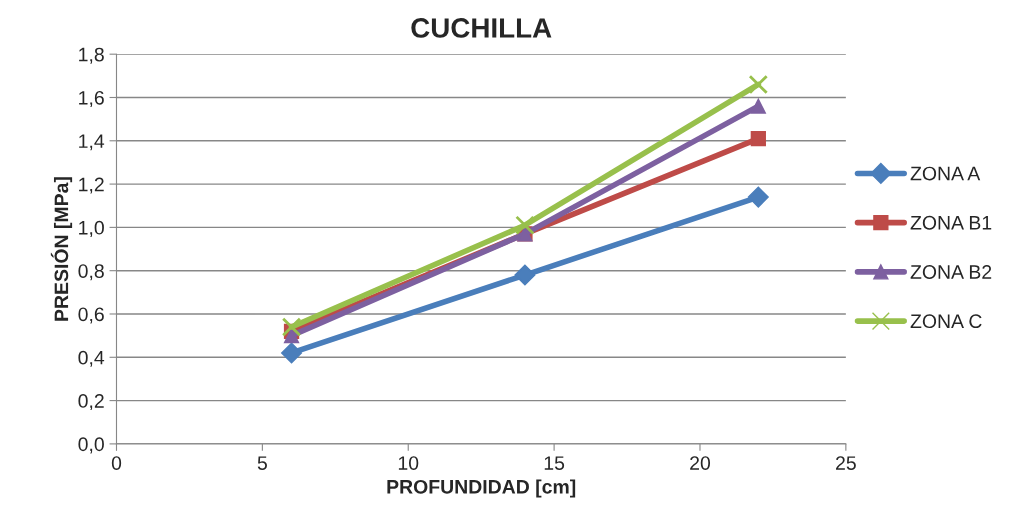 Image resolution: width=1013 pixels, height=521 pixels. Describe the element at coordinates (91, 228) in the screenshot. I see `y-tick-label: 1,0` at that location.